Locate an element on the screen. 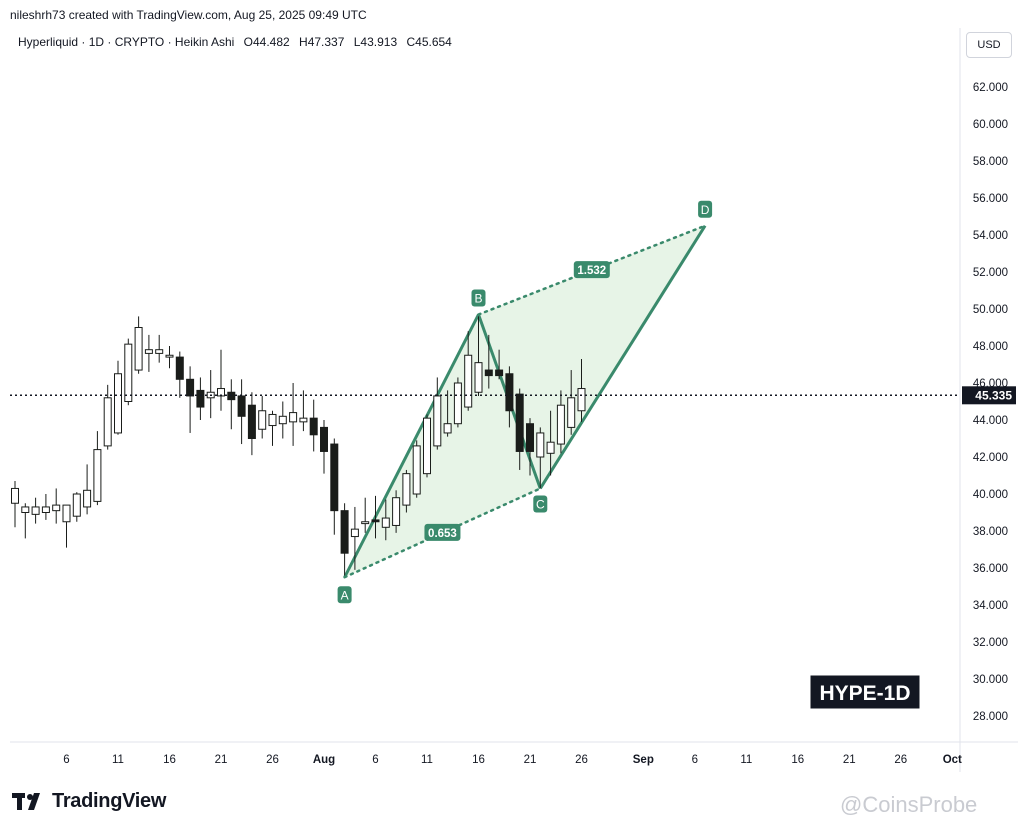  chart-title-text: HYPE-1D is located at coordinates (864, 693).